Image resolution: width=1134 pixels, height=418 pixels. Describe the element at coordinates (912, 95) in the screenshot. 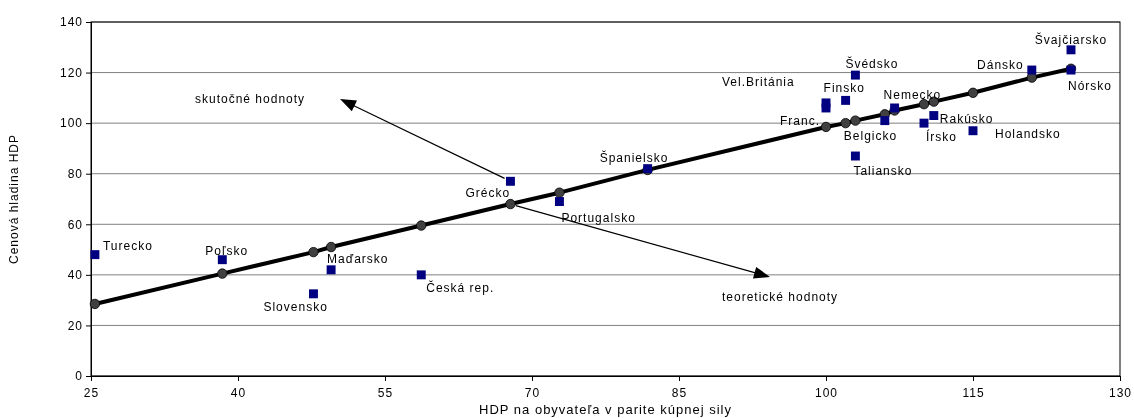

I see `annotation: Nemecko` at that location.